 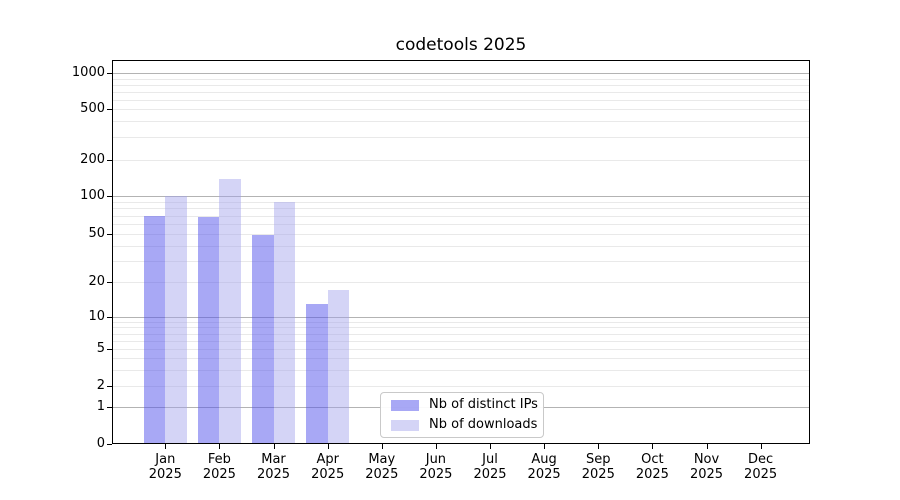 What do you see at coordinates (165, 467) in the screenshot?
I see `x-tick-label: Jan 2025` at bounding box center [165, 467].